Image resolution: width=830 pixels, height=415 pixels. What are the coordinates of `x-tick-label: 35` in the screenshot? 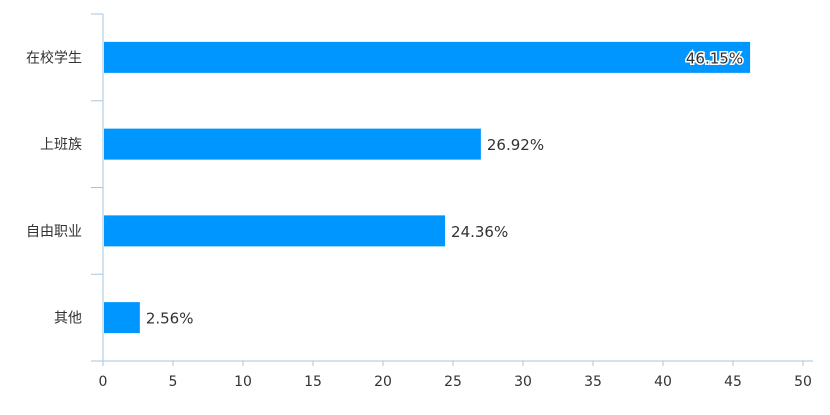 It's located at (593, 382).